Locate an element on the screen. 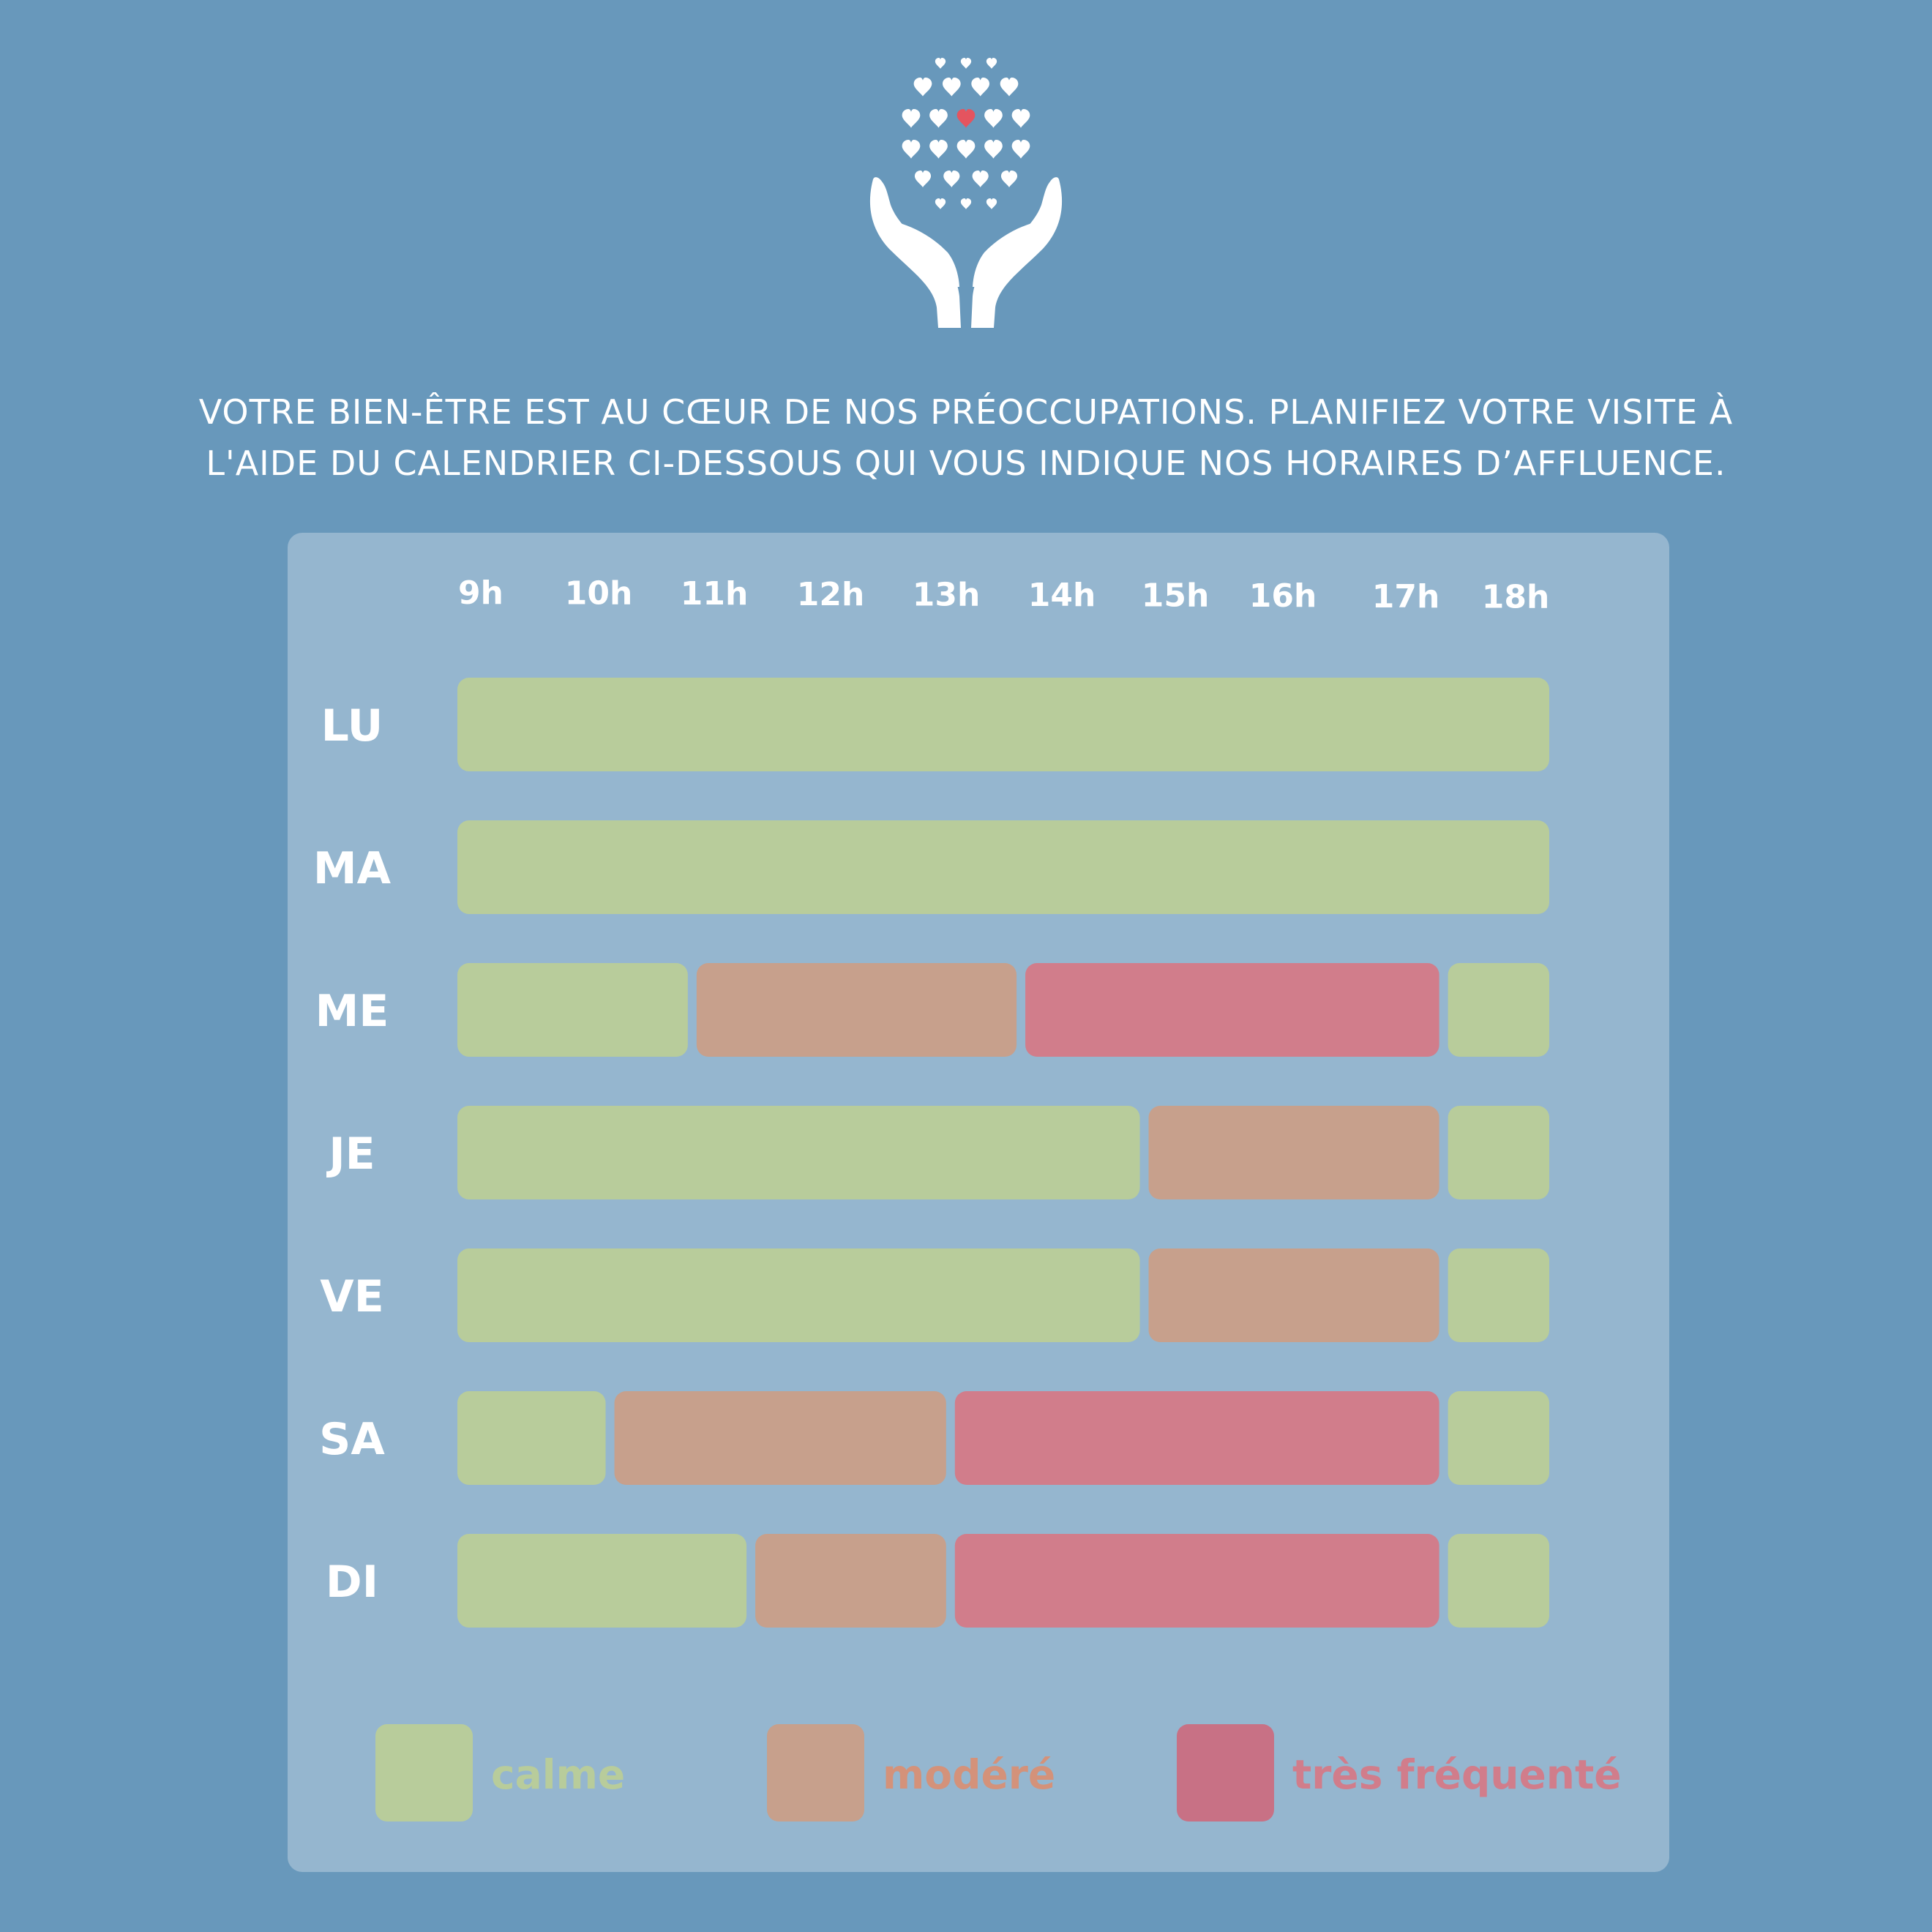 The height and width of the screenshot is (1932, 1932). x-tick-label: 17h is located at coordinates (1406, 596).